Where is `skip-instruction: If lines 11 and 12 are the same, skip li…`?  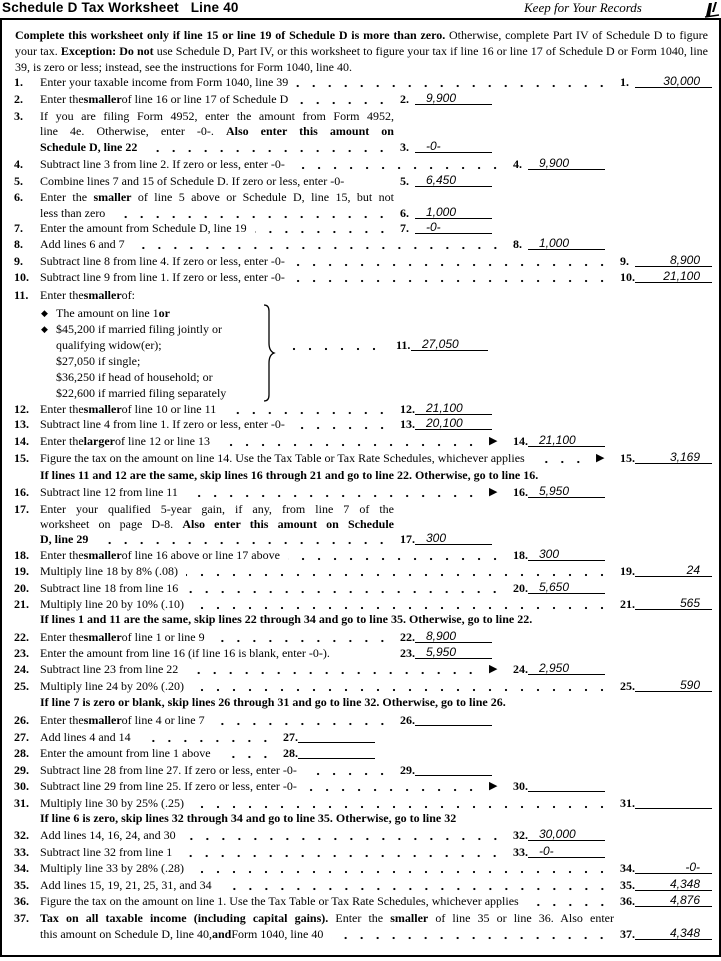
skip-instruction: If lines 11 and 12 are the same, skip li… is located at coordinates (289, 475).